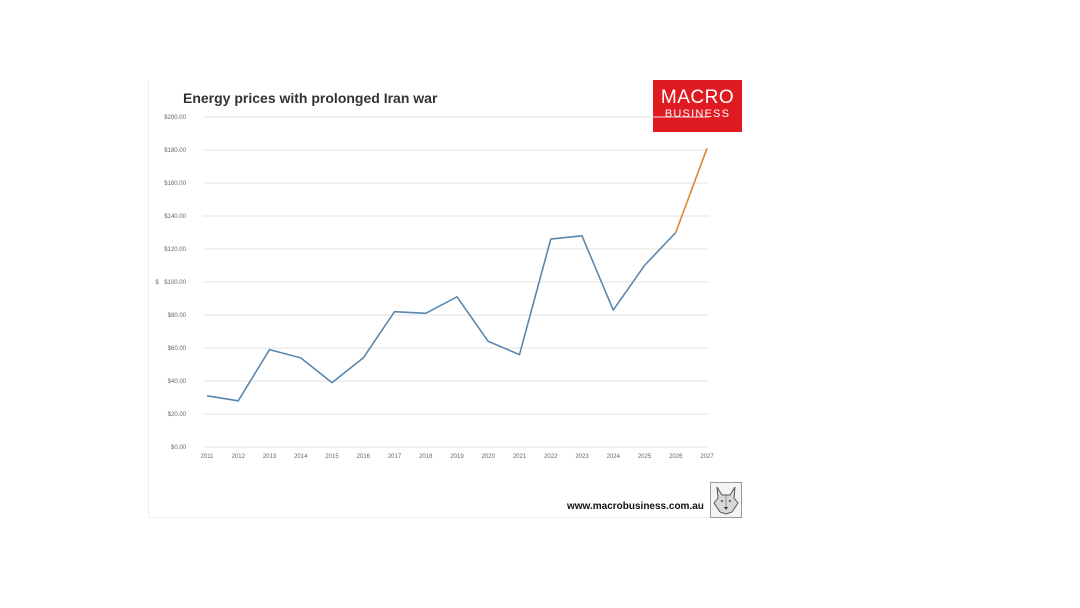 The height and width of the screenshot is (608, 1080). What do you see at coordinates (457, 457) in the screenshot?
I see `x-tick-label: 2019` at bounding box center [457, 457].